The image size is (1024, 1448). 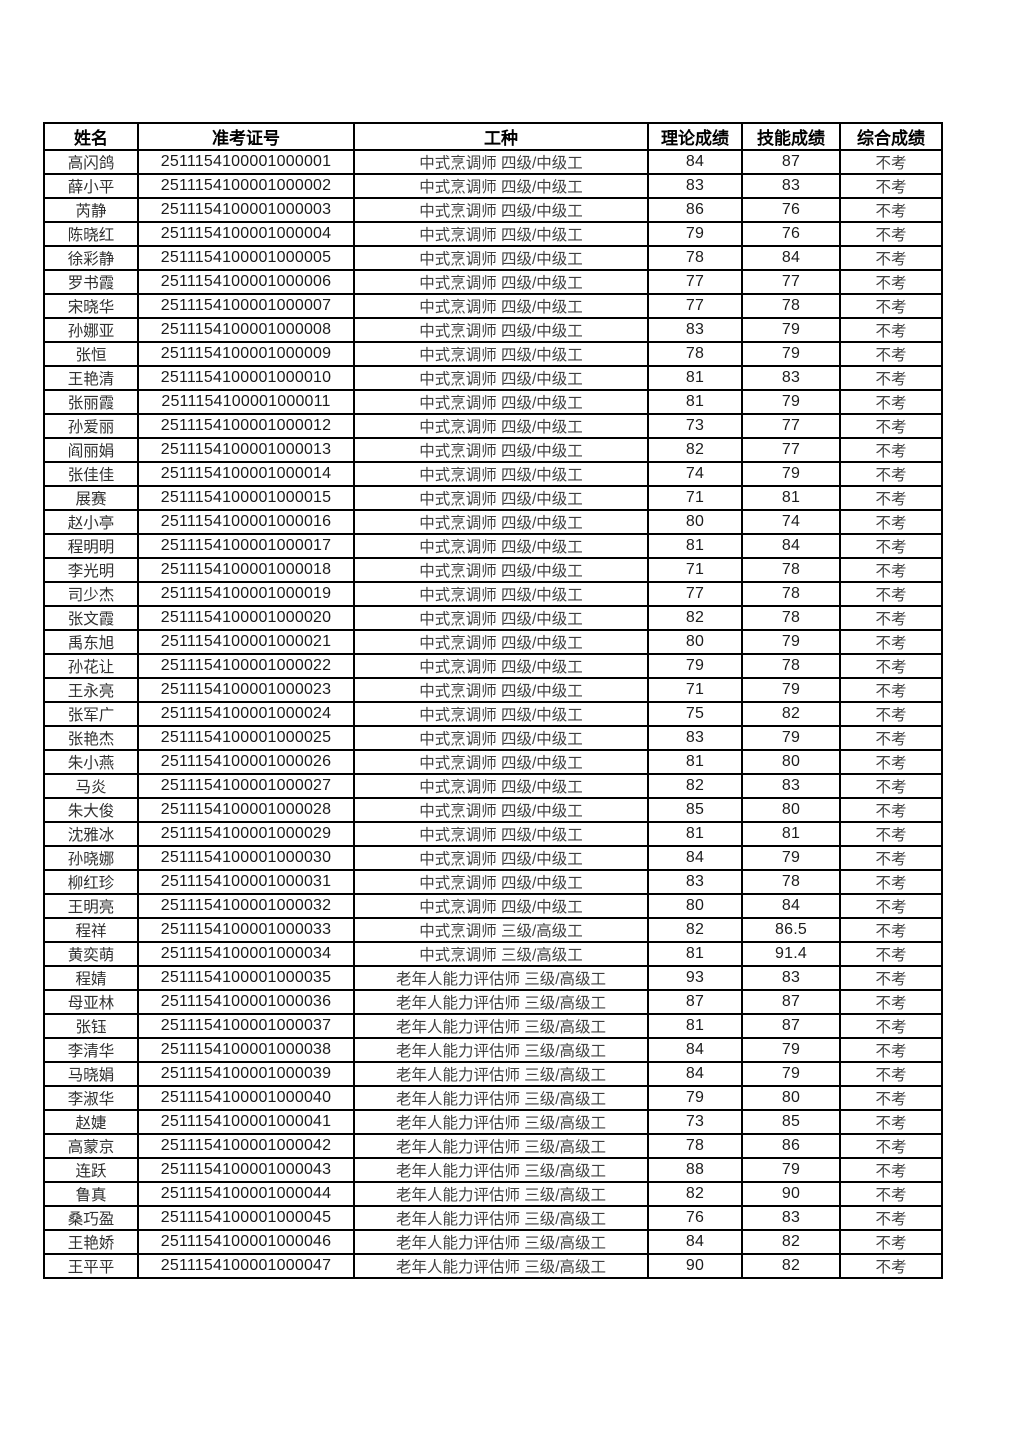 I want to click on exam-id-cell: 2511154100001000018, so click(x=246, y=570).